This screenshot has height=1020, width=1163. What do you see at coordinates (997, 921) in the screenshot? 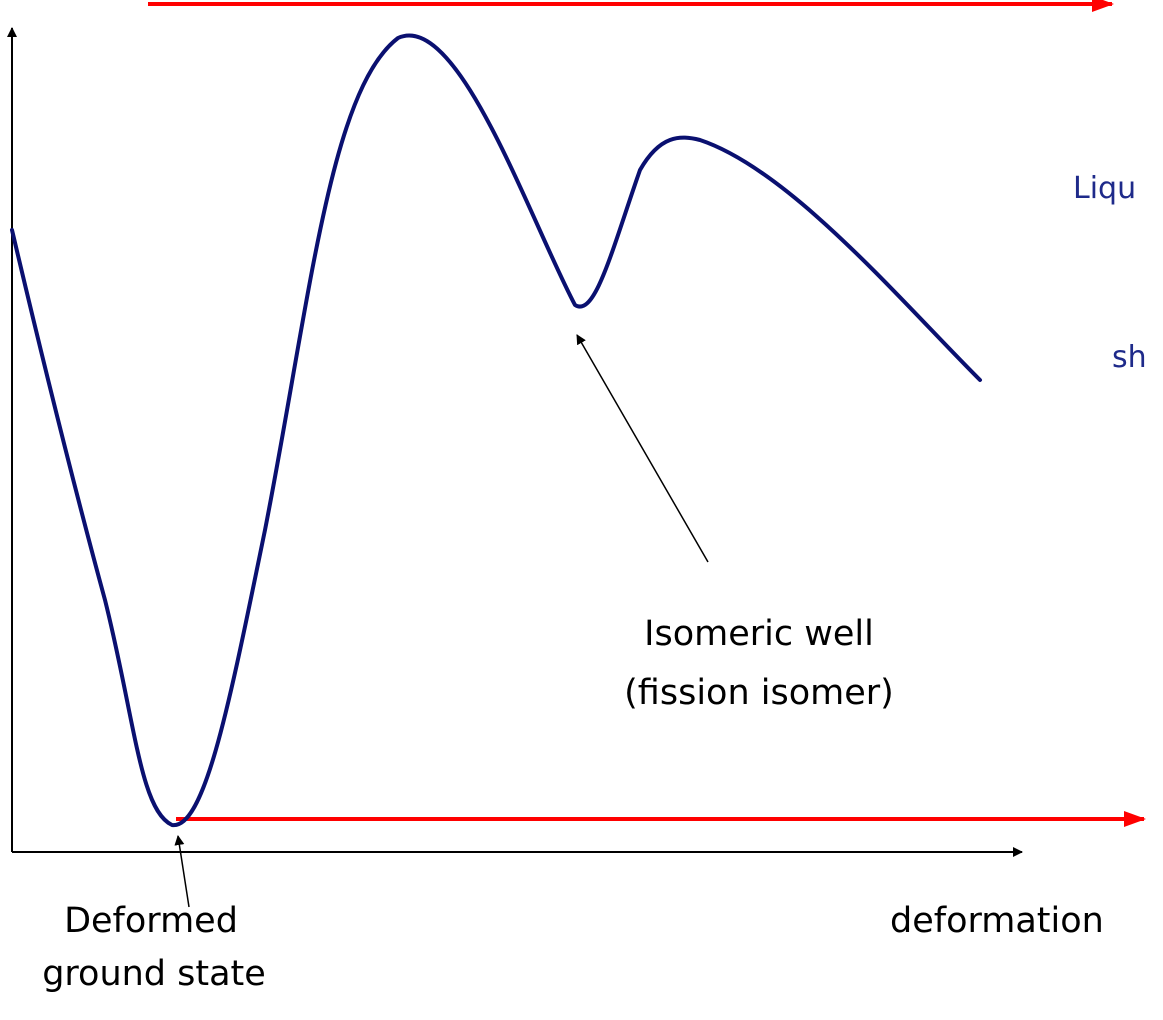
I see `x-axis-label: deformation` at bounding box center [997, 921].